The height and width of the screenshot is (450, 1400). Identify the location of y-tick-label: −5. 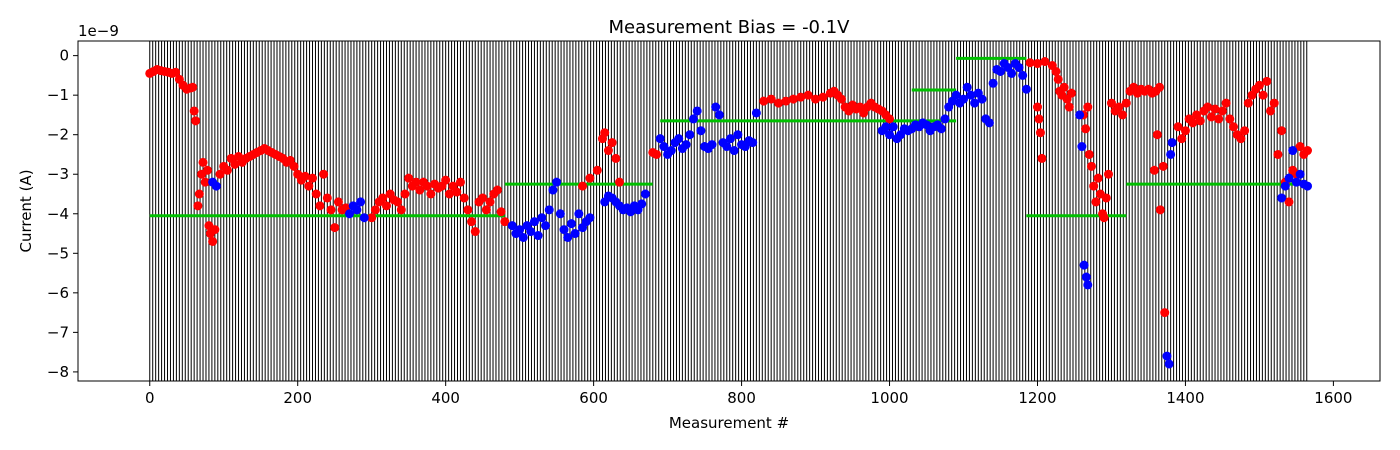
(58, 253).